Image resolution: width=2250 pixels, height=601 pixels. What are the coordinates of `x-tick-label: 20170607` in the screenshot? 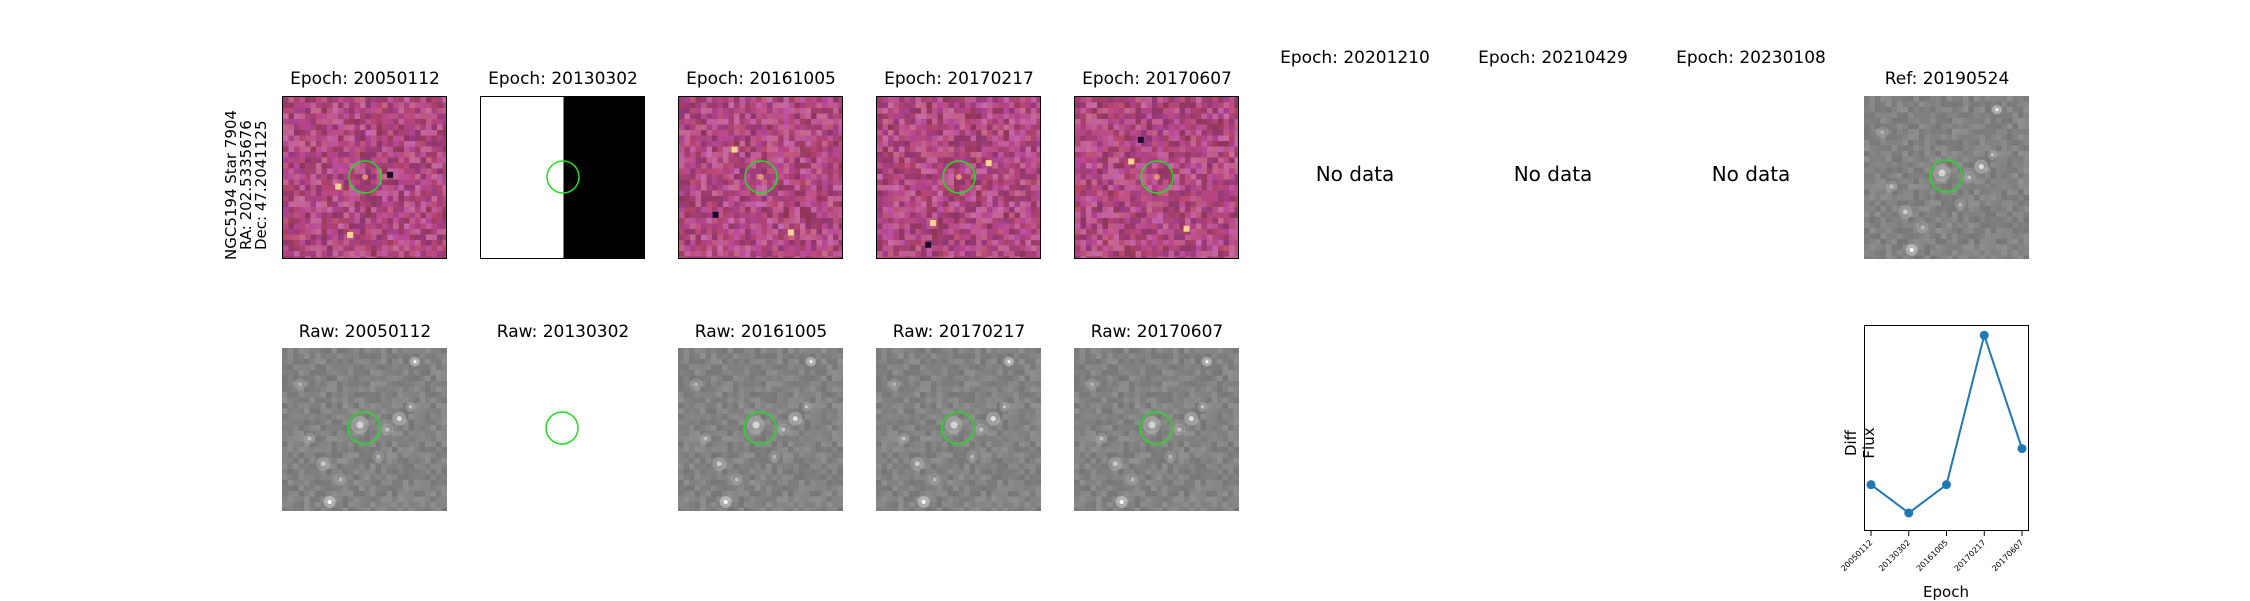 It's located at (2007, 555).